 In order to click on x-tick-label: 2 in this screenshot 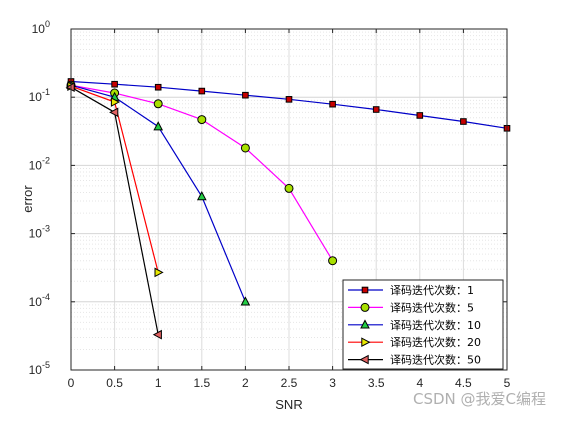, I will do `click(245, 383)`.